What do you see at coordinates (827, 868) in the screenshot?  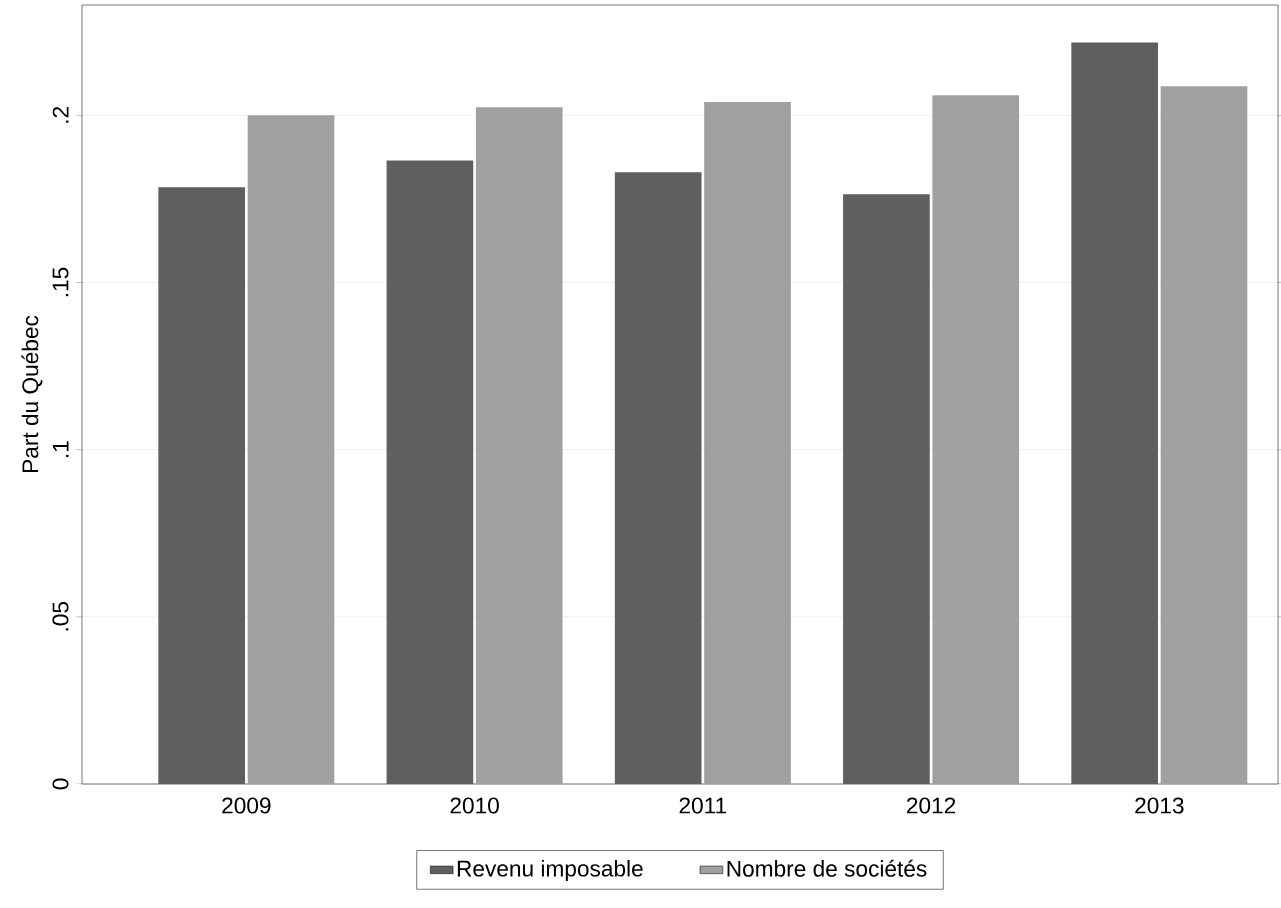 I see `legend-label: Nombre de sociétés` at bounding box center [827, 868].